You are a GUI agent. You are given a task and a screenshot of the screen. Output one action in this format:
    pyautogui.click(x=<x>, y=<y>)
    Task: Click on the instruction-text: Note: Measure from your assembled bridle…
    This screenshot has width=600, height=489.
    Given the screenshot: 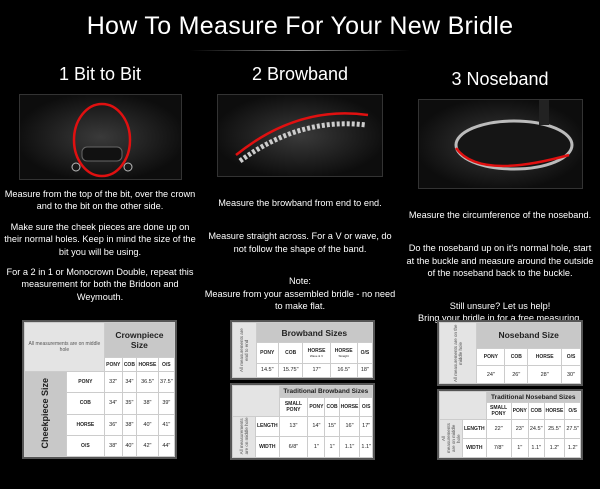 What is the action you would take?
    pyautogui.click(x=300, y=294)
    